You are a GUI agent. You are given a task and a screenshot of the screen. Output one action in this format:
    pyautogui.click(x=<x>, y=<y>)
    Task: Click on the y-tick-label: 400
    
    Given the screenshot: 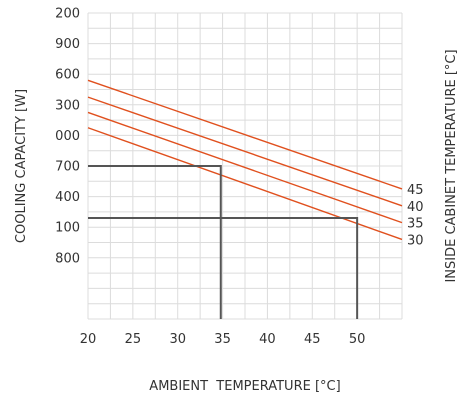 What is the action you would take?
    pyautogui.click(x=67, y=197)
    